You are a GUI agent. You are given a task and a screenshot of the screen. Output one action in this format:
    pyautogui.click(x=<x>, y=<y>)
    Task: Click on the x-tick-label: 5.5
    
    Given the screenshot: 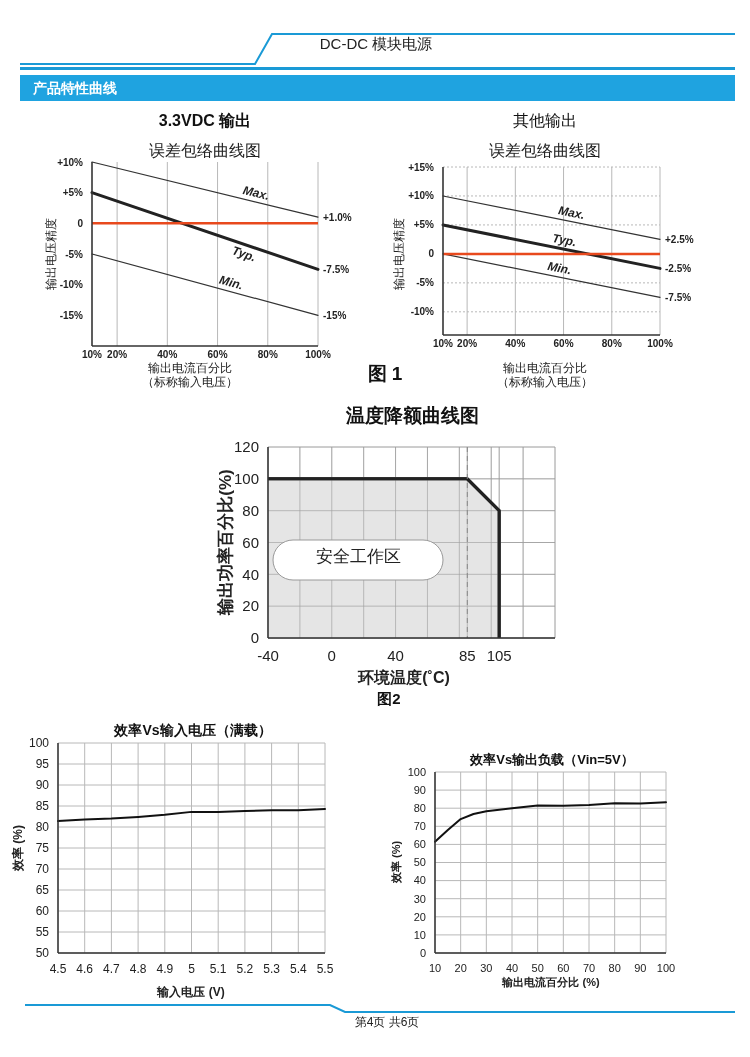 What is the action you would take?
    pyautogui.click(x=325, y=969)
    